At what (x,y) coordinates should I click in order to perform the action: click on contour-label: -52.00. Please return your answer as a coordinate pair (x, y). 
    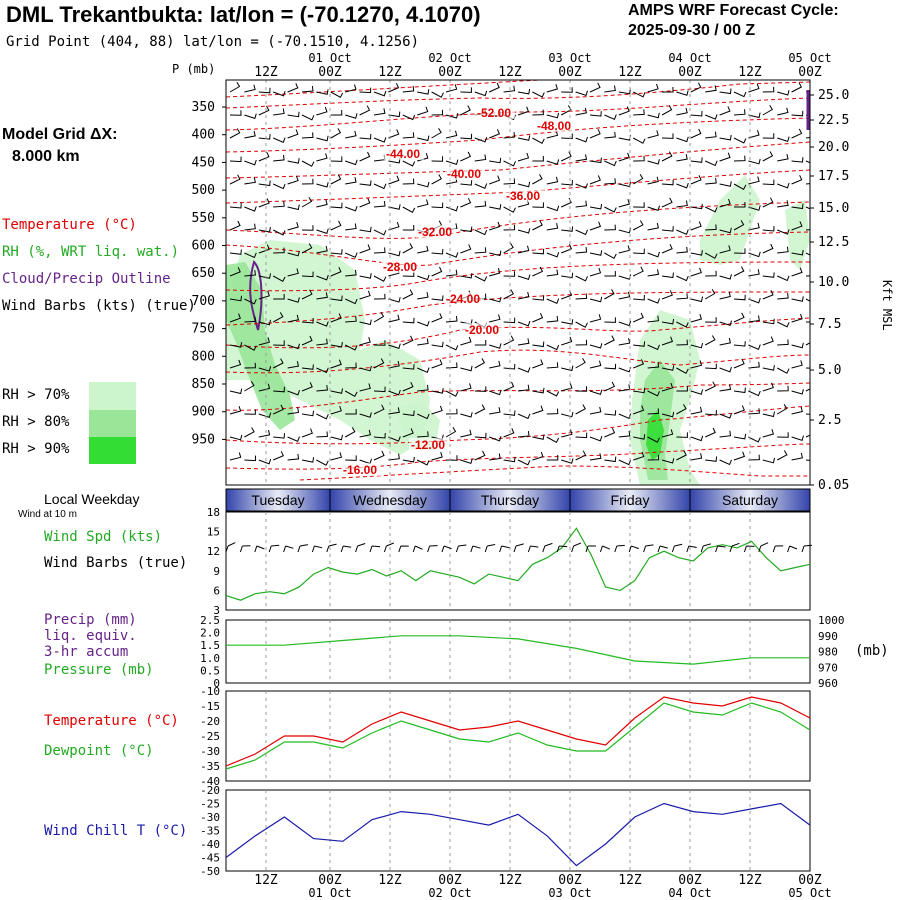
    Looking at the image, I should click on (494, 113).